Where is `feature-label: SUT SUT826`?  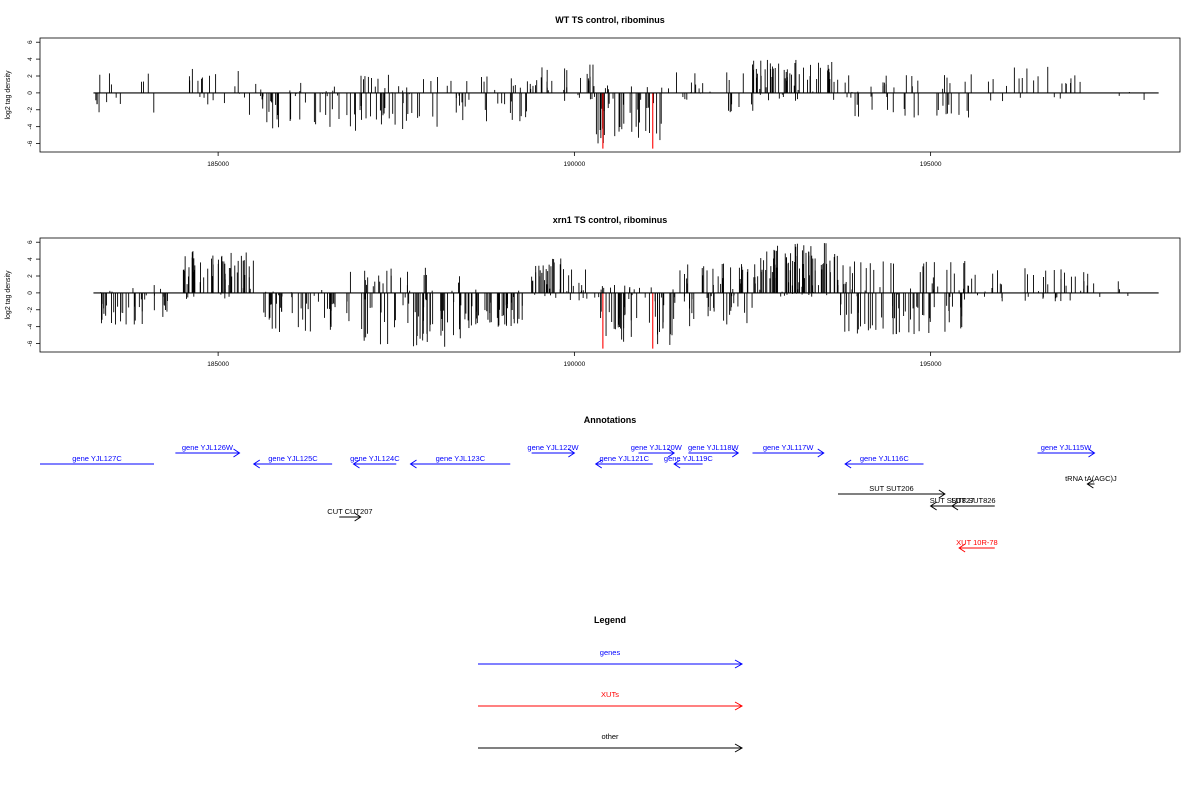
feature-label: SUT SUT826 is located at coordinates (973, 500).